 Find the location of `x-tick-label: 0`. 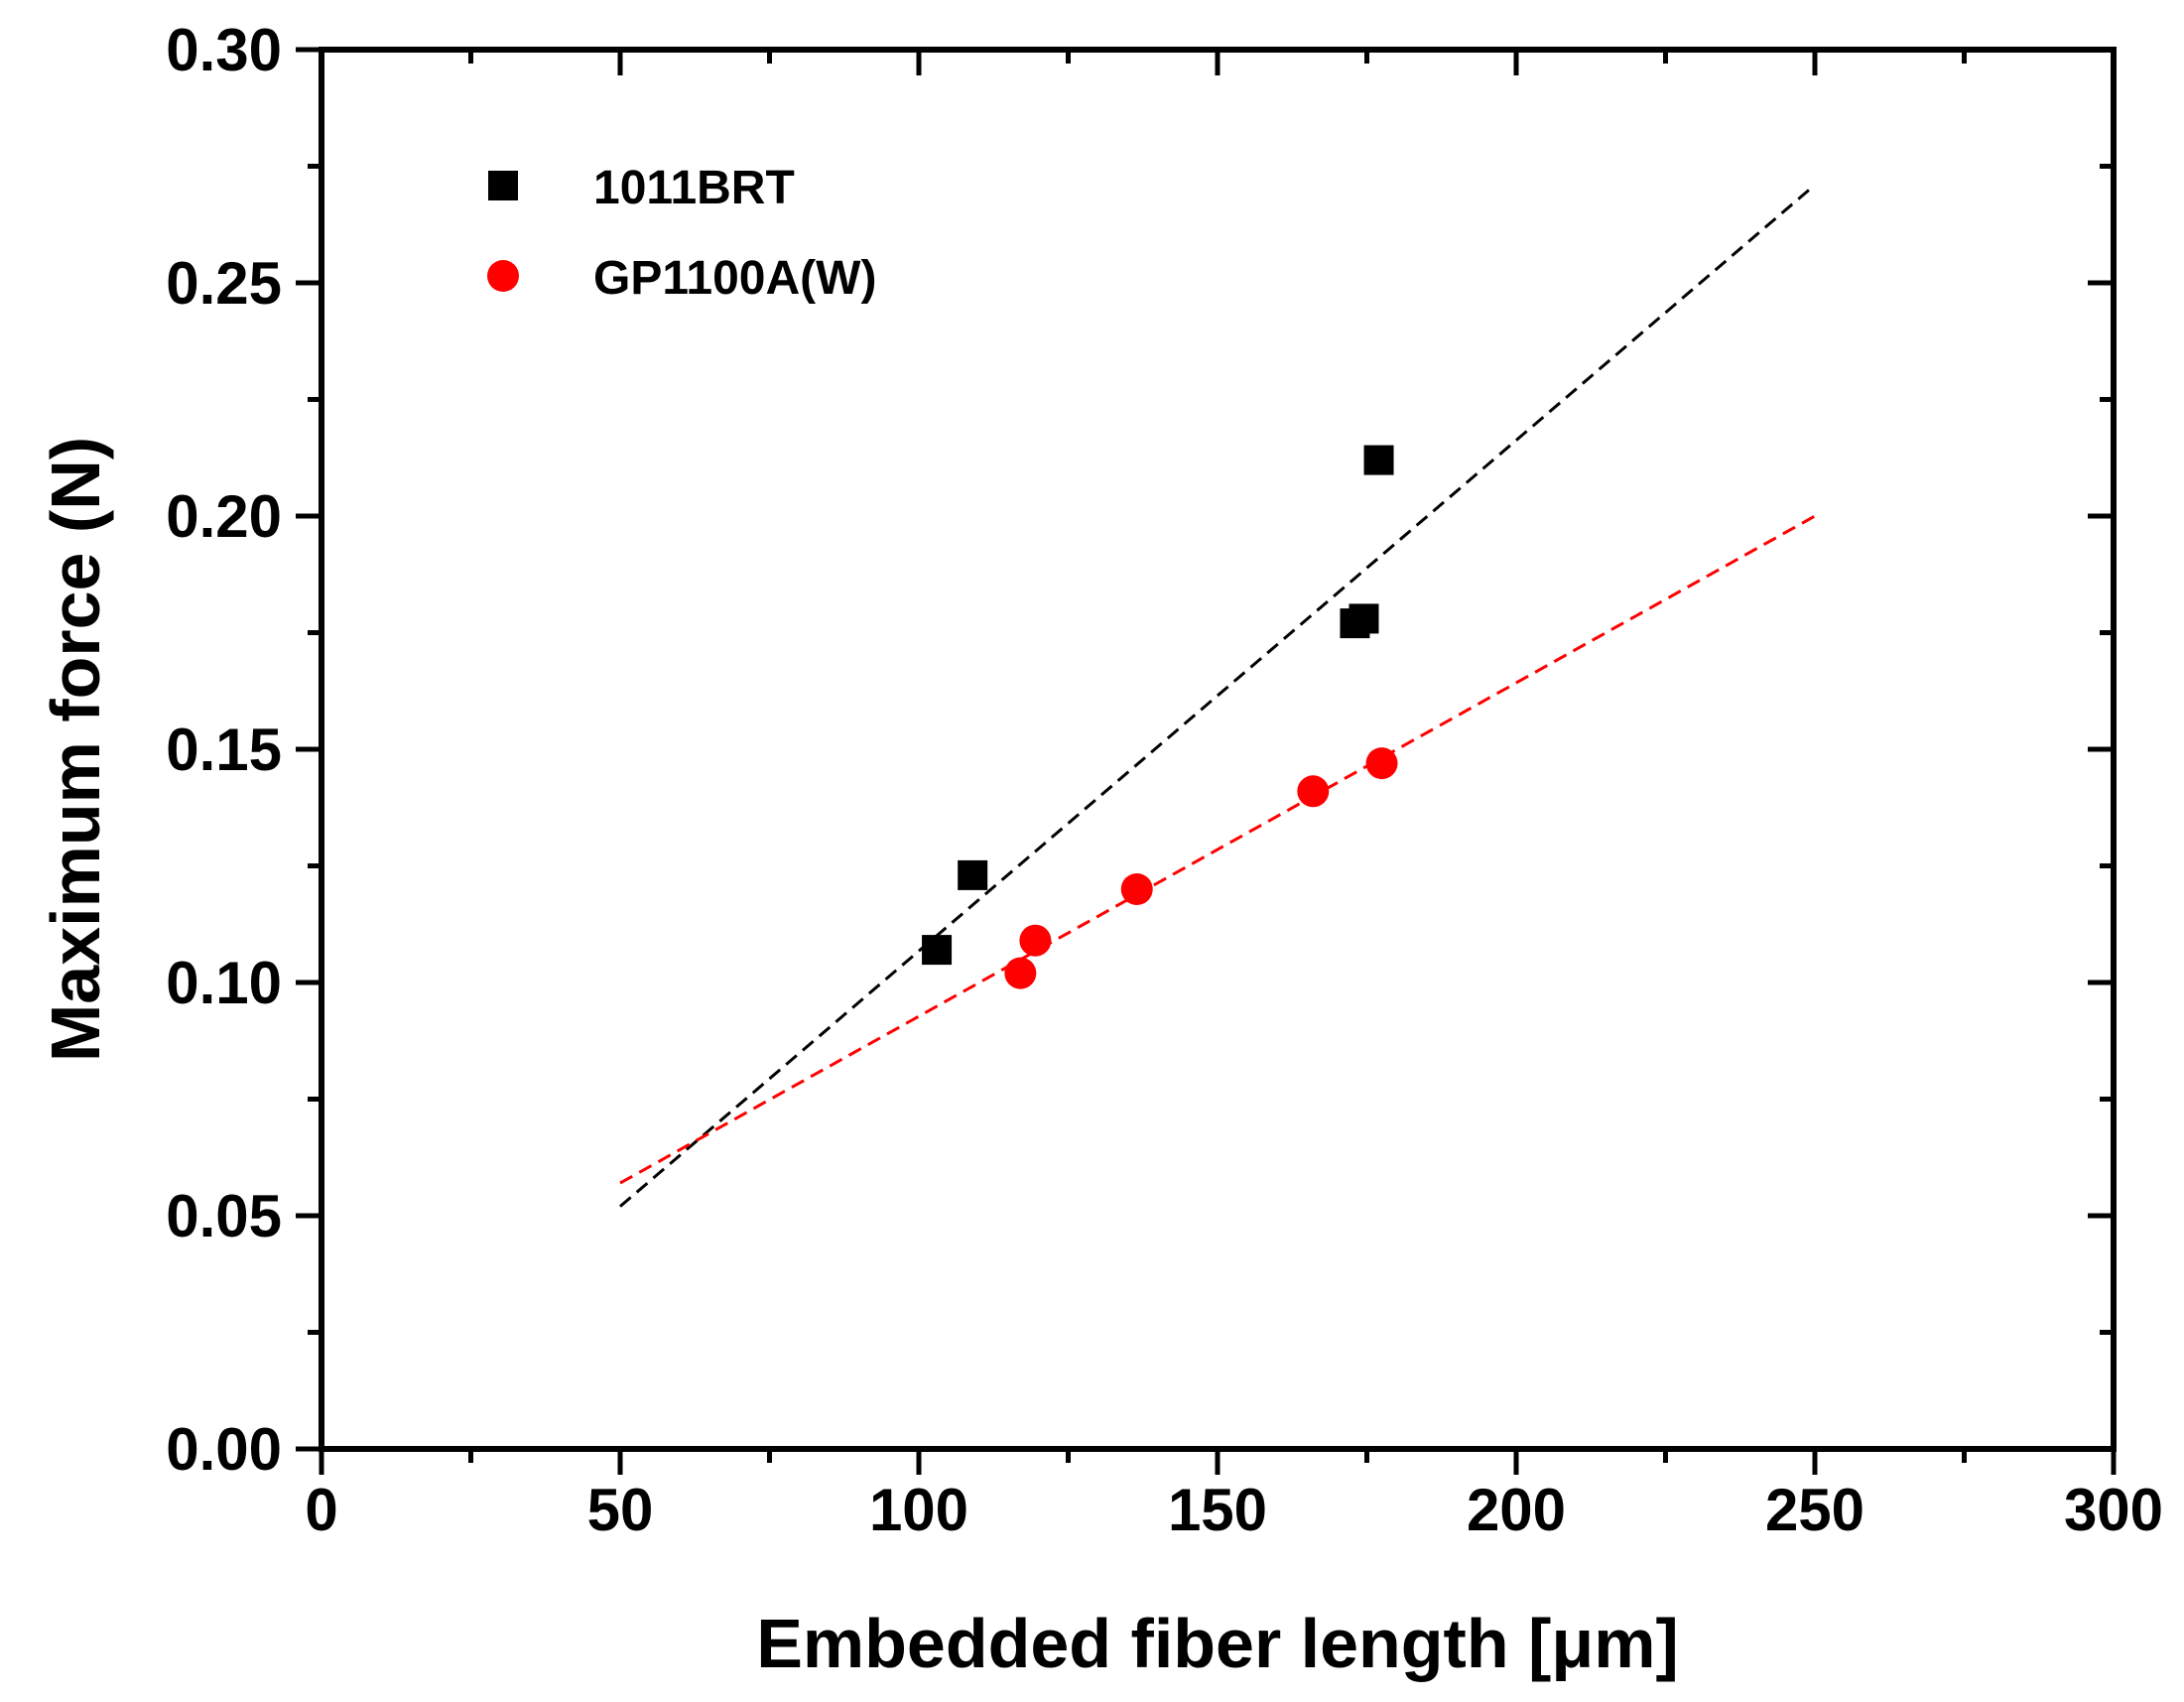

x-tick-label: 0 is located at coordinates (321, 1510).